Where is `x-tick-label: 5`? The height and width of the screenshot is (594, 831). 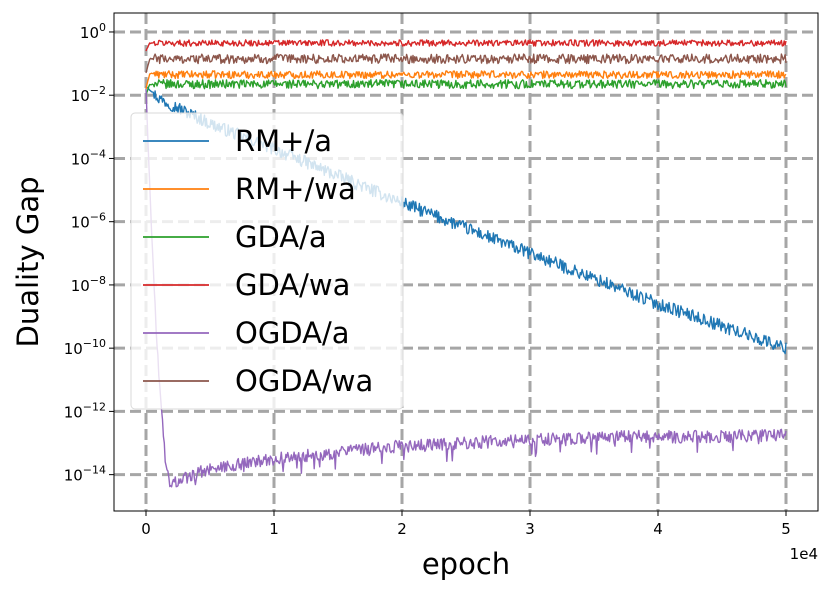
x-tick-label: 5 is located at coordinates (786, 529).